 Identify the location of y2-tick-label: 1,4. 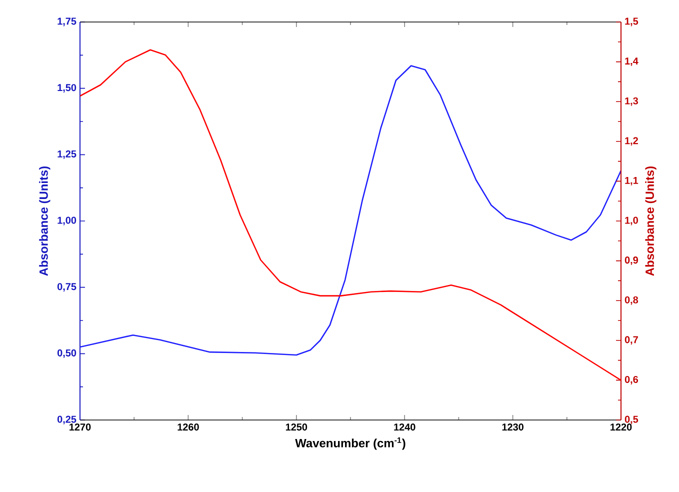
(631, 62).